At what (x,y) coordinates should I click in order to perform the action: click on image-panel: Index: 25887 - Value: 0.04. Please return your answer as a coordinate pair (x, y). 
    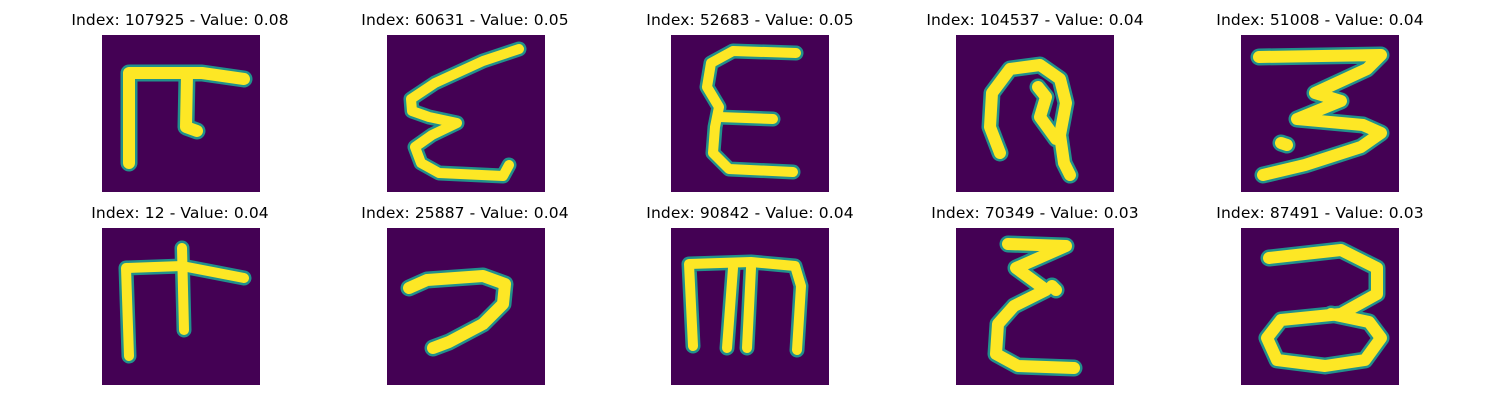
    Looking at the image, I should click on (435, 289).